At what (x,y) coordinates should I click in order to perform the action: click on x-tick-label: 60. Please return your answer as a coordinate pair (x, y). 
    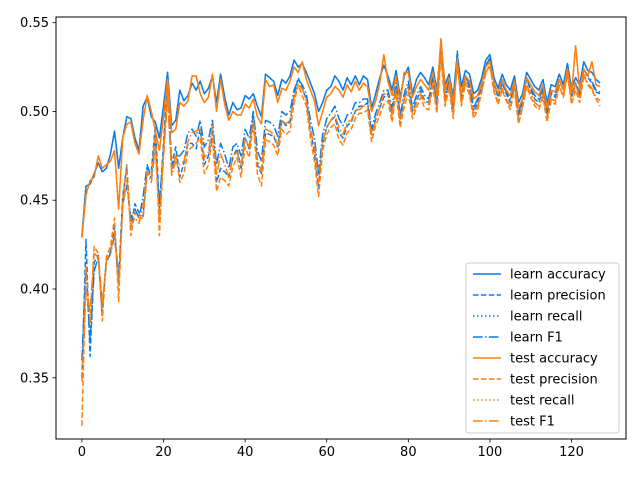
    Looking at the image, I should click on (326, 452).